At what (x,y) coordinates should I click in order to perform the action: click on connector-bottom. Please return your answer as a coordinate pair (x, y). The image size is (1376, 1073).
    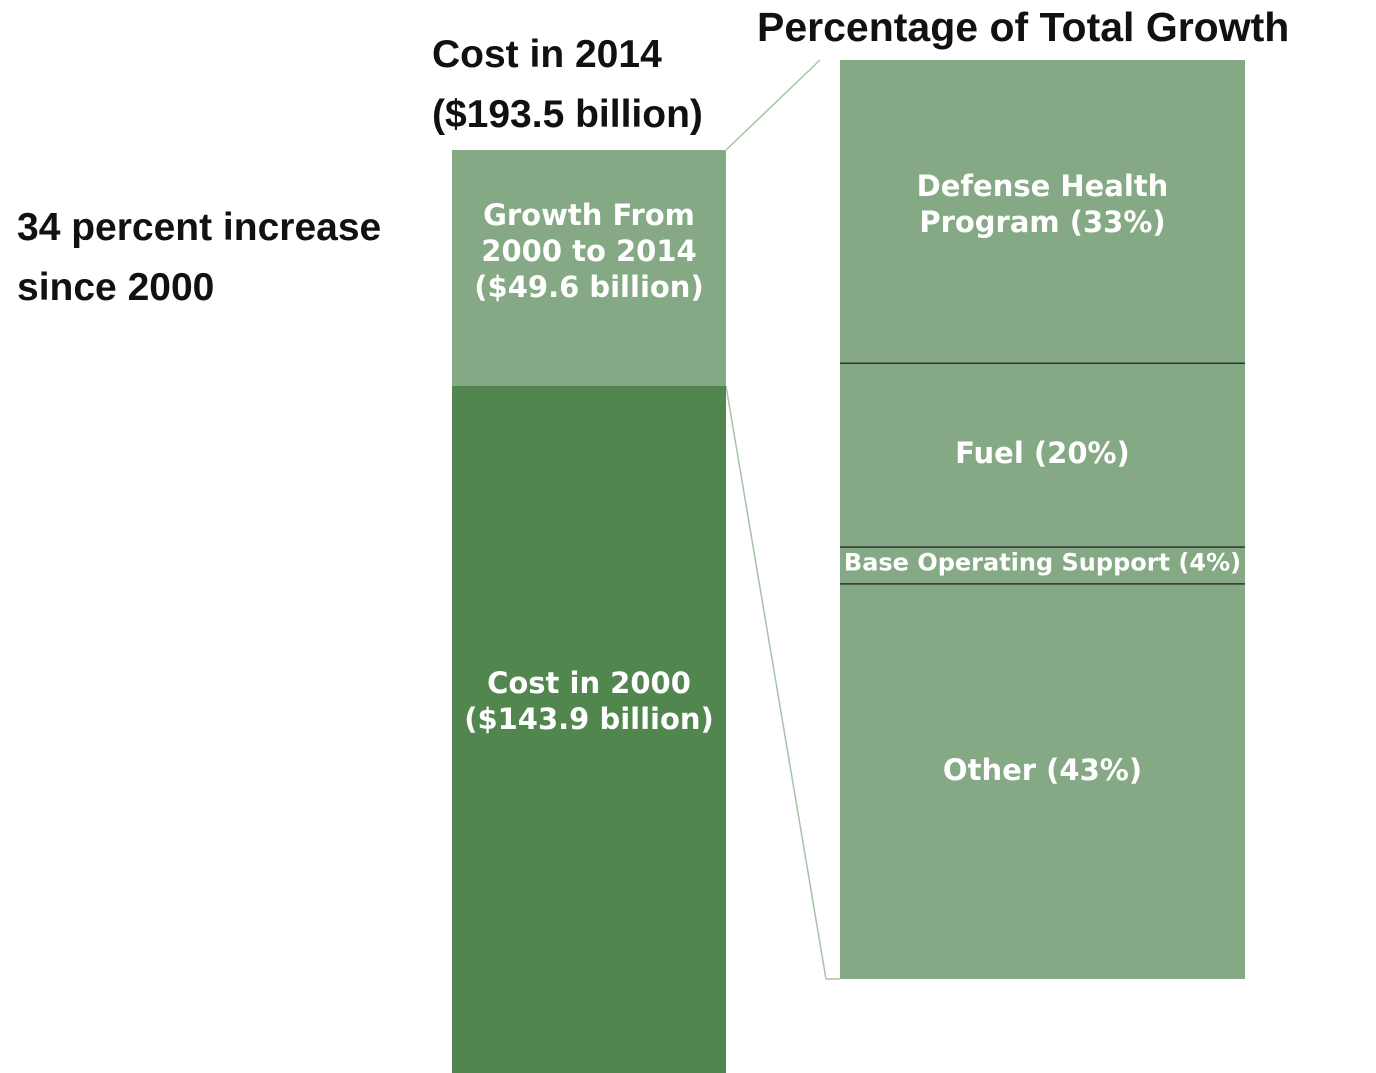
    Looking at the image, I should click on (776, 682).